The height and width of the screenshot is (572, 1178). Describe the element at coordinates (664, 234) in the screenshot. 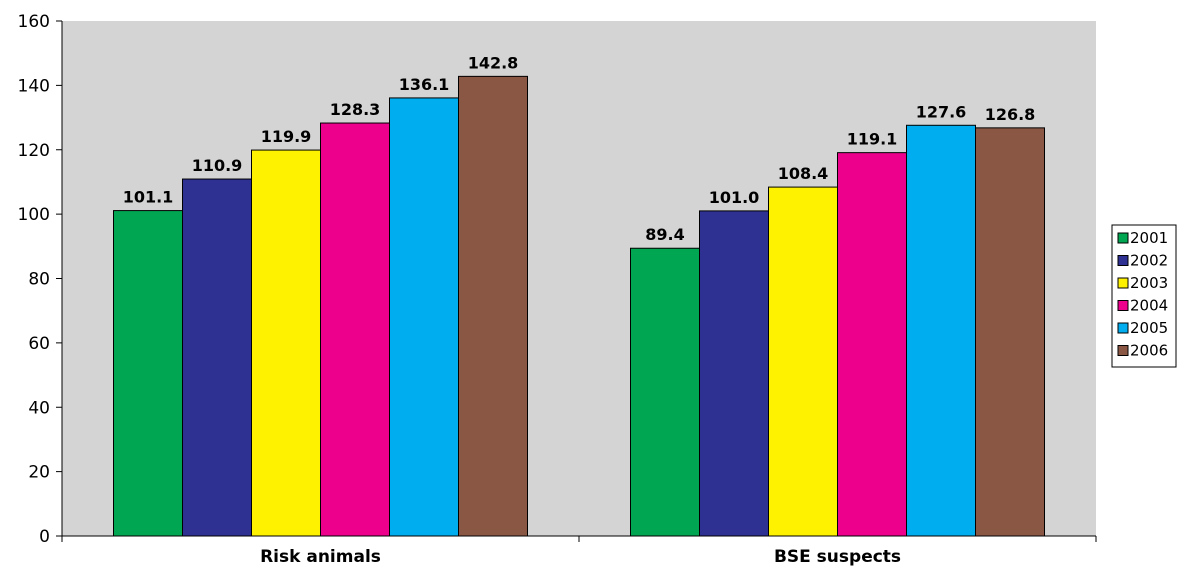

I see `data-label: 89.4` at that location.